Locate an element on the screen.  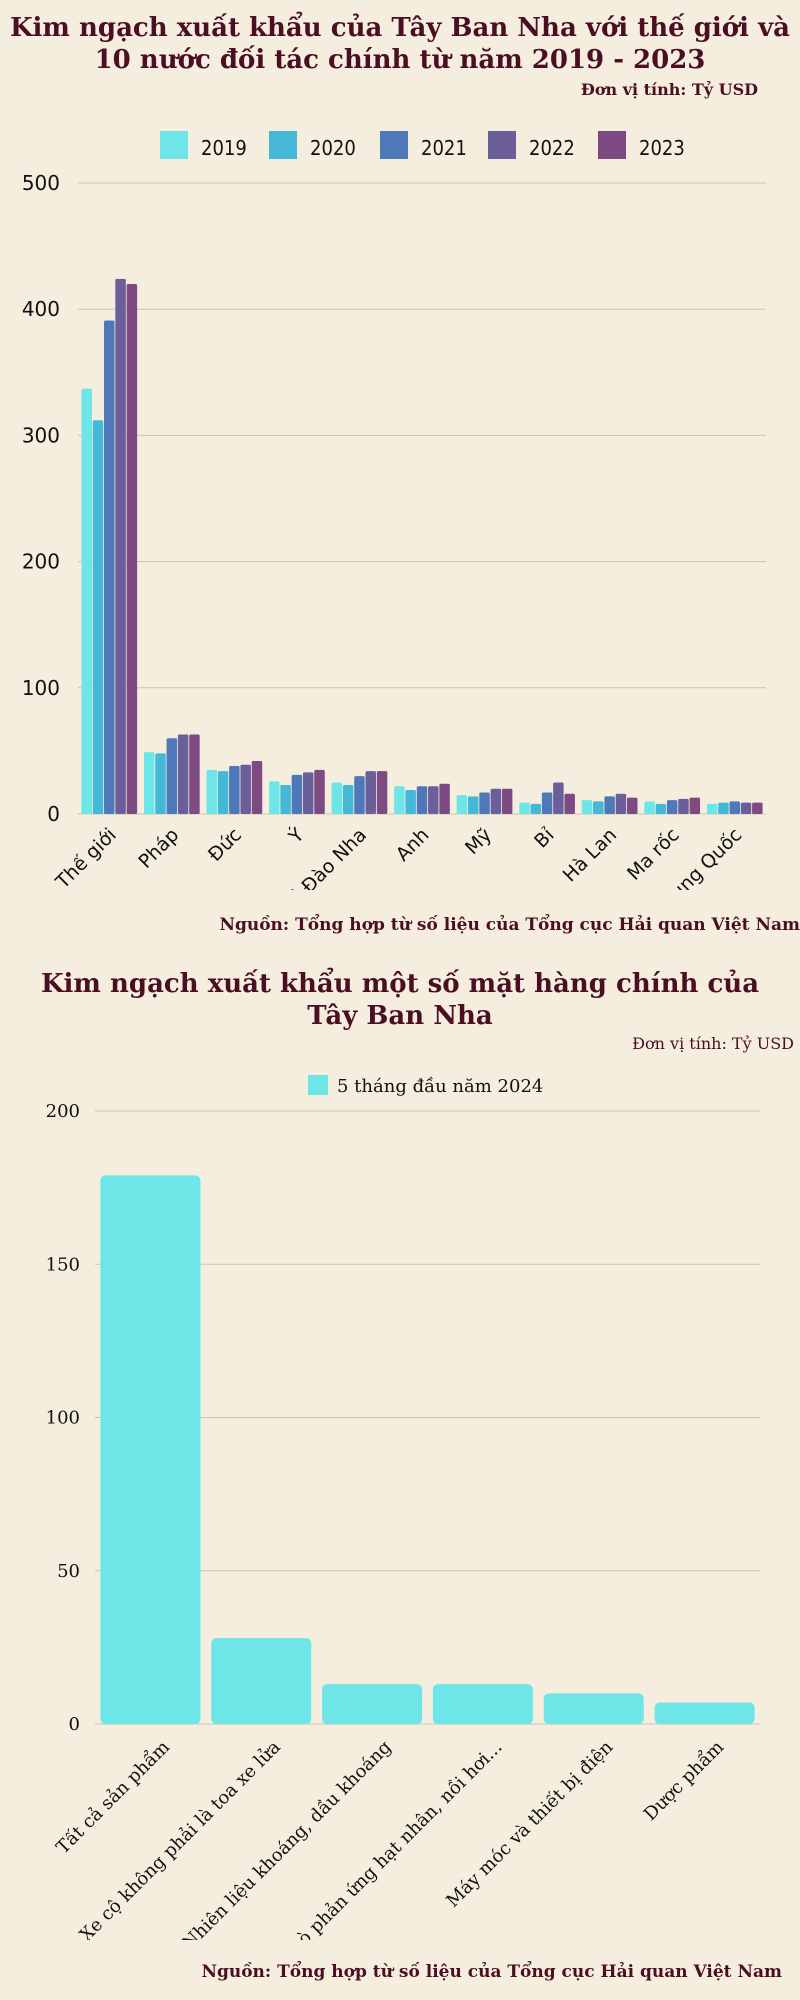
chart1-ytick-label: 200 is located at coordinates (41, 562).